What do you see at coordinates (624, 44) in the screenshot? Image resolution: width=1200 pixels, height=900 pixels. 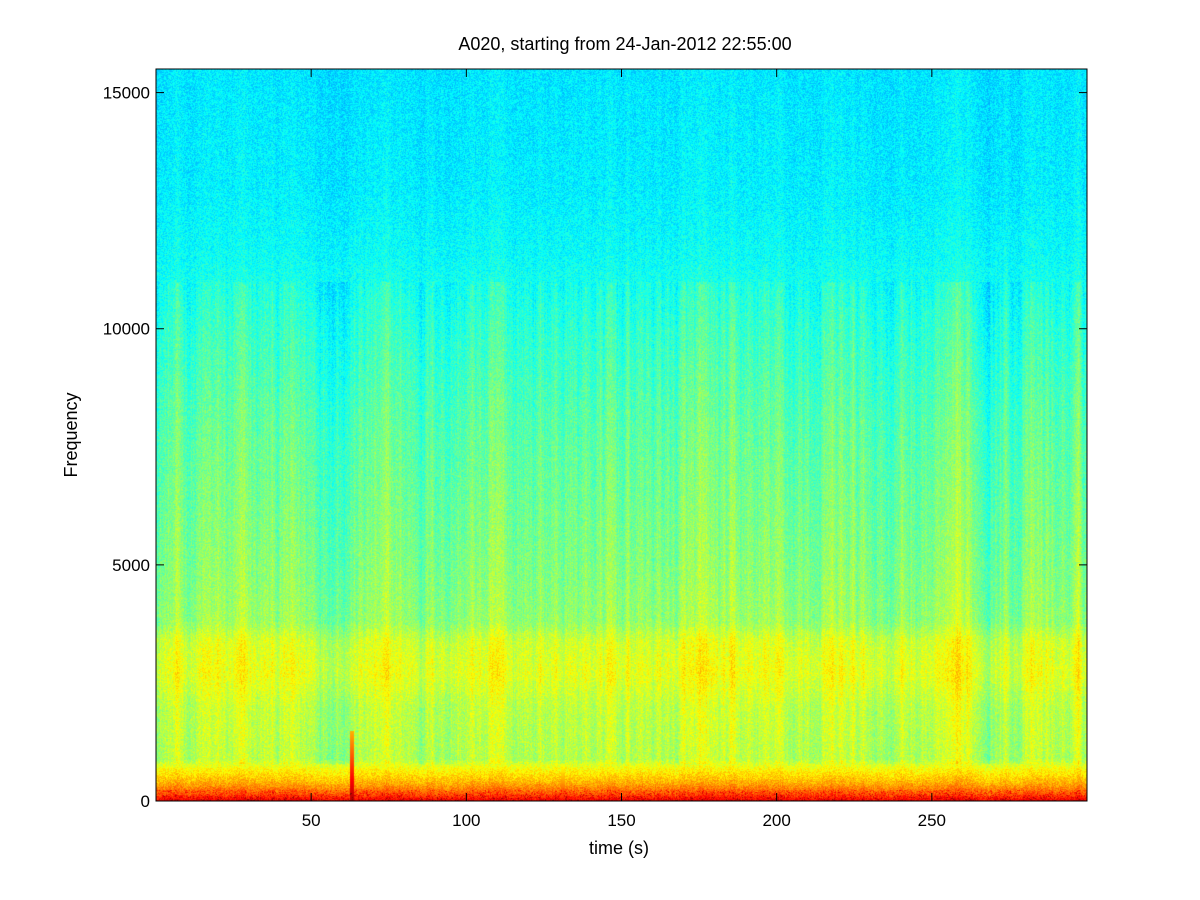 I see `chart-title: A020, starting from 24-Jan-2012 22:55:00` at bounding box center [624, 44].